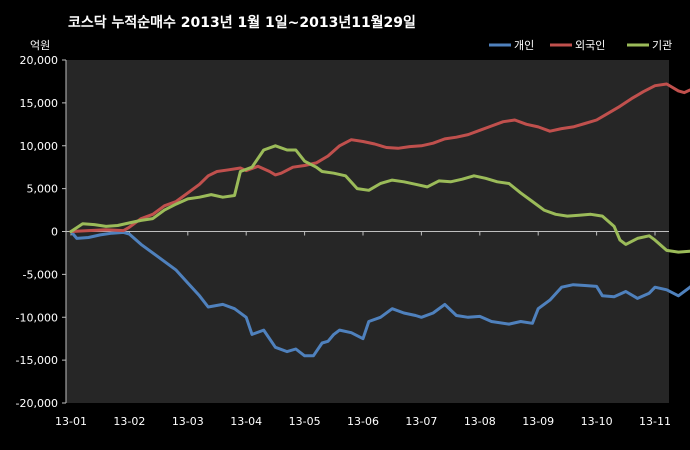 Image resolution: width=690 pixels, height=450 pixels. What do you see at coordinates (71, 421) in the screenshot?
I see `x-tick-label: 13-01` at bounding box center [71, 421].